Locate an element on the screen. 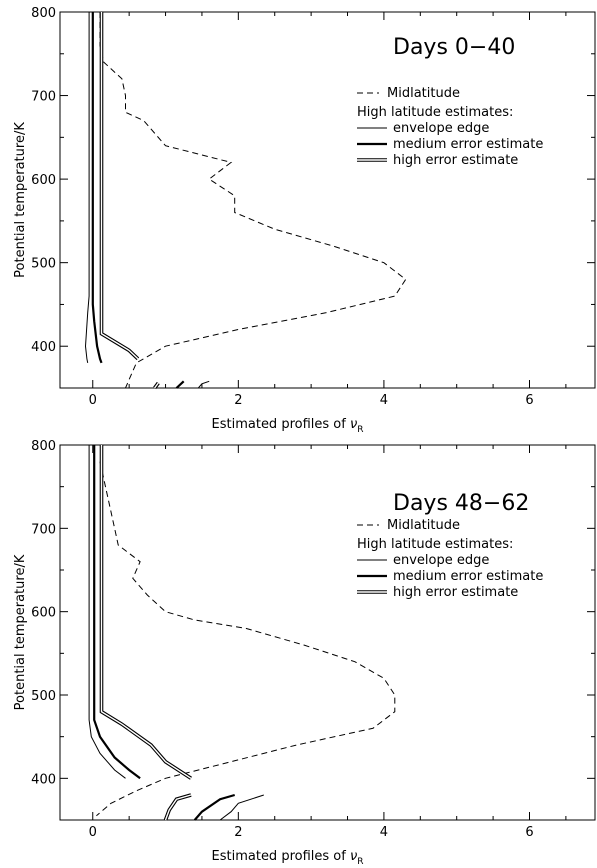 The width and height of the screenshot is (597, 868). panel-1-series-envelope-edge is located at coordinates (87, 187).